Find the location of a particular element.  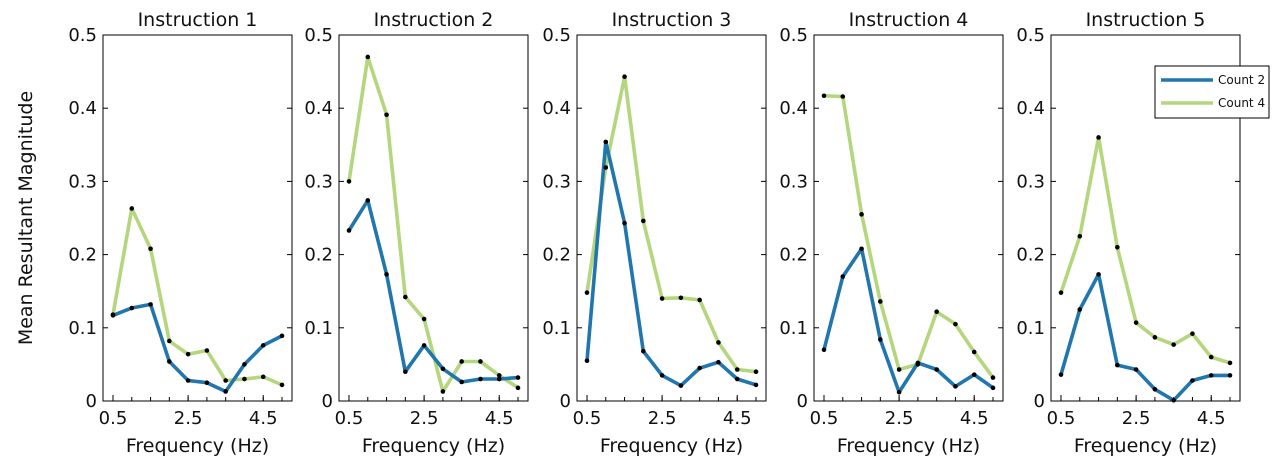

panel-title: Instruction 4 is located at coordinates (909, 20).